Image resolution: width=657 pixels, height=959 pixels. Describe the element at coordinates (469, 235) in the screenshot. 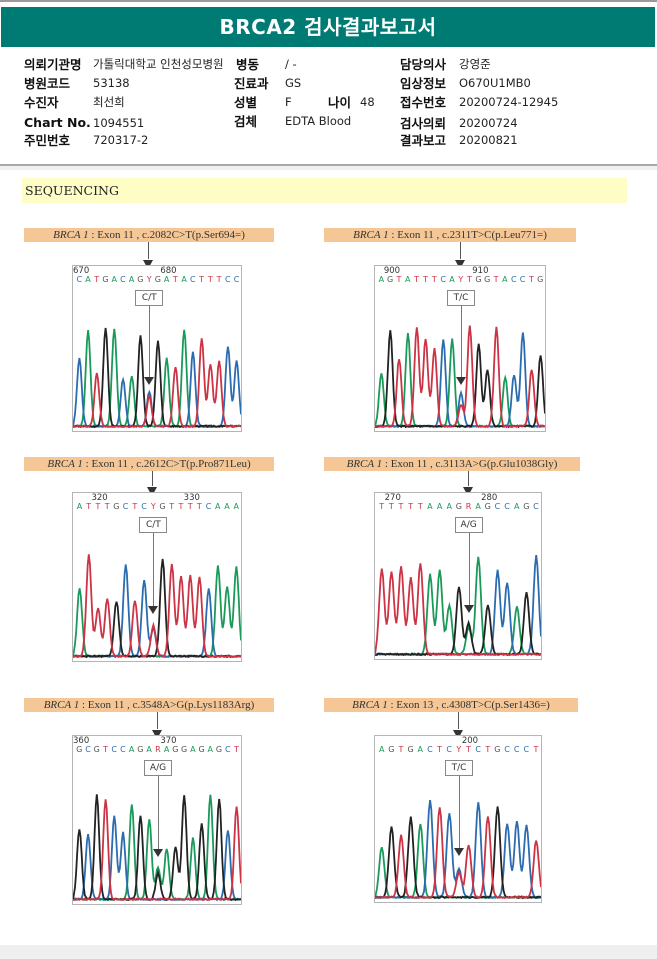

I see `variant-detail: : Exon 11 , c.2311T>C(p.Leu771=)` at that location.